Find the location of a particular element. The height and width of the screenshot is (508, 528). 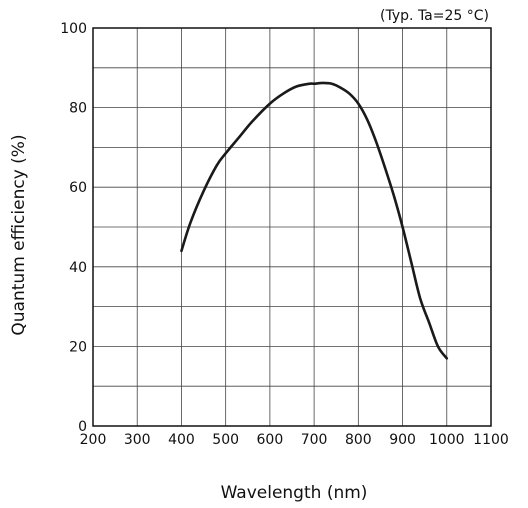

x-tick-label: 500 is located at coordinates (225, 440).